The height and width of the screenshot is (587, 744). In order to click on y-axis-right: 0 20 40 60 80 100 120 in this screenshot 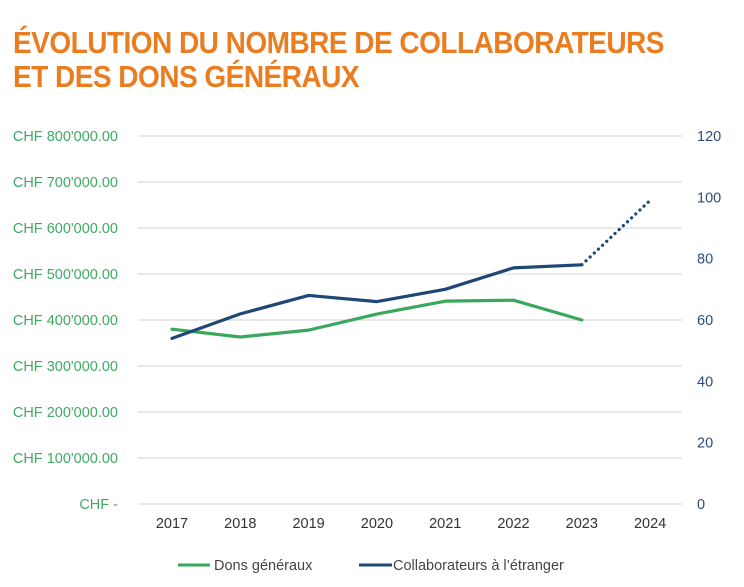, I will do `click(709, 321)`.